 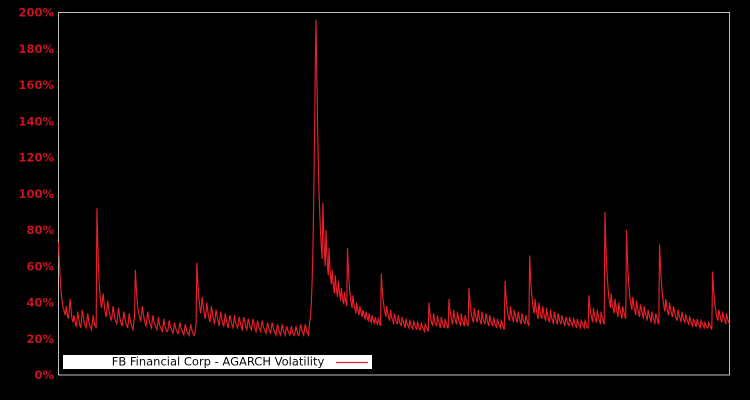 I want to click on y-axis-tick-label: 100%, so click(x=36, y=194).